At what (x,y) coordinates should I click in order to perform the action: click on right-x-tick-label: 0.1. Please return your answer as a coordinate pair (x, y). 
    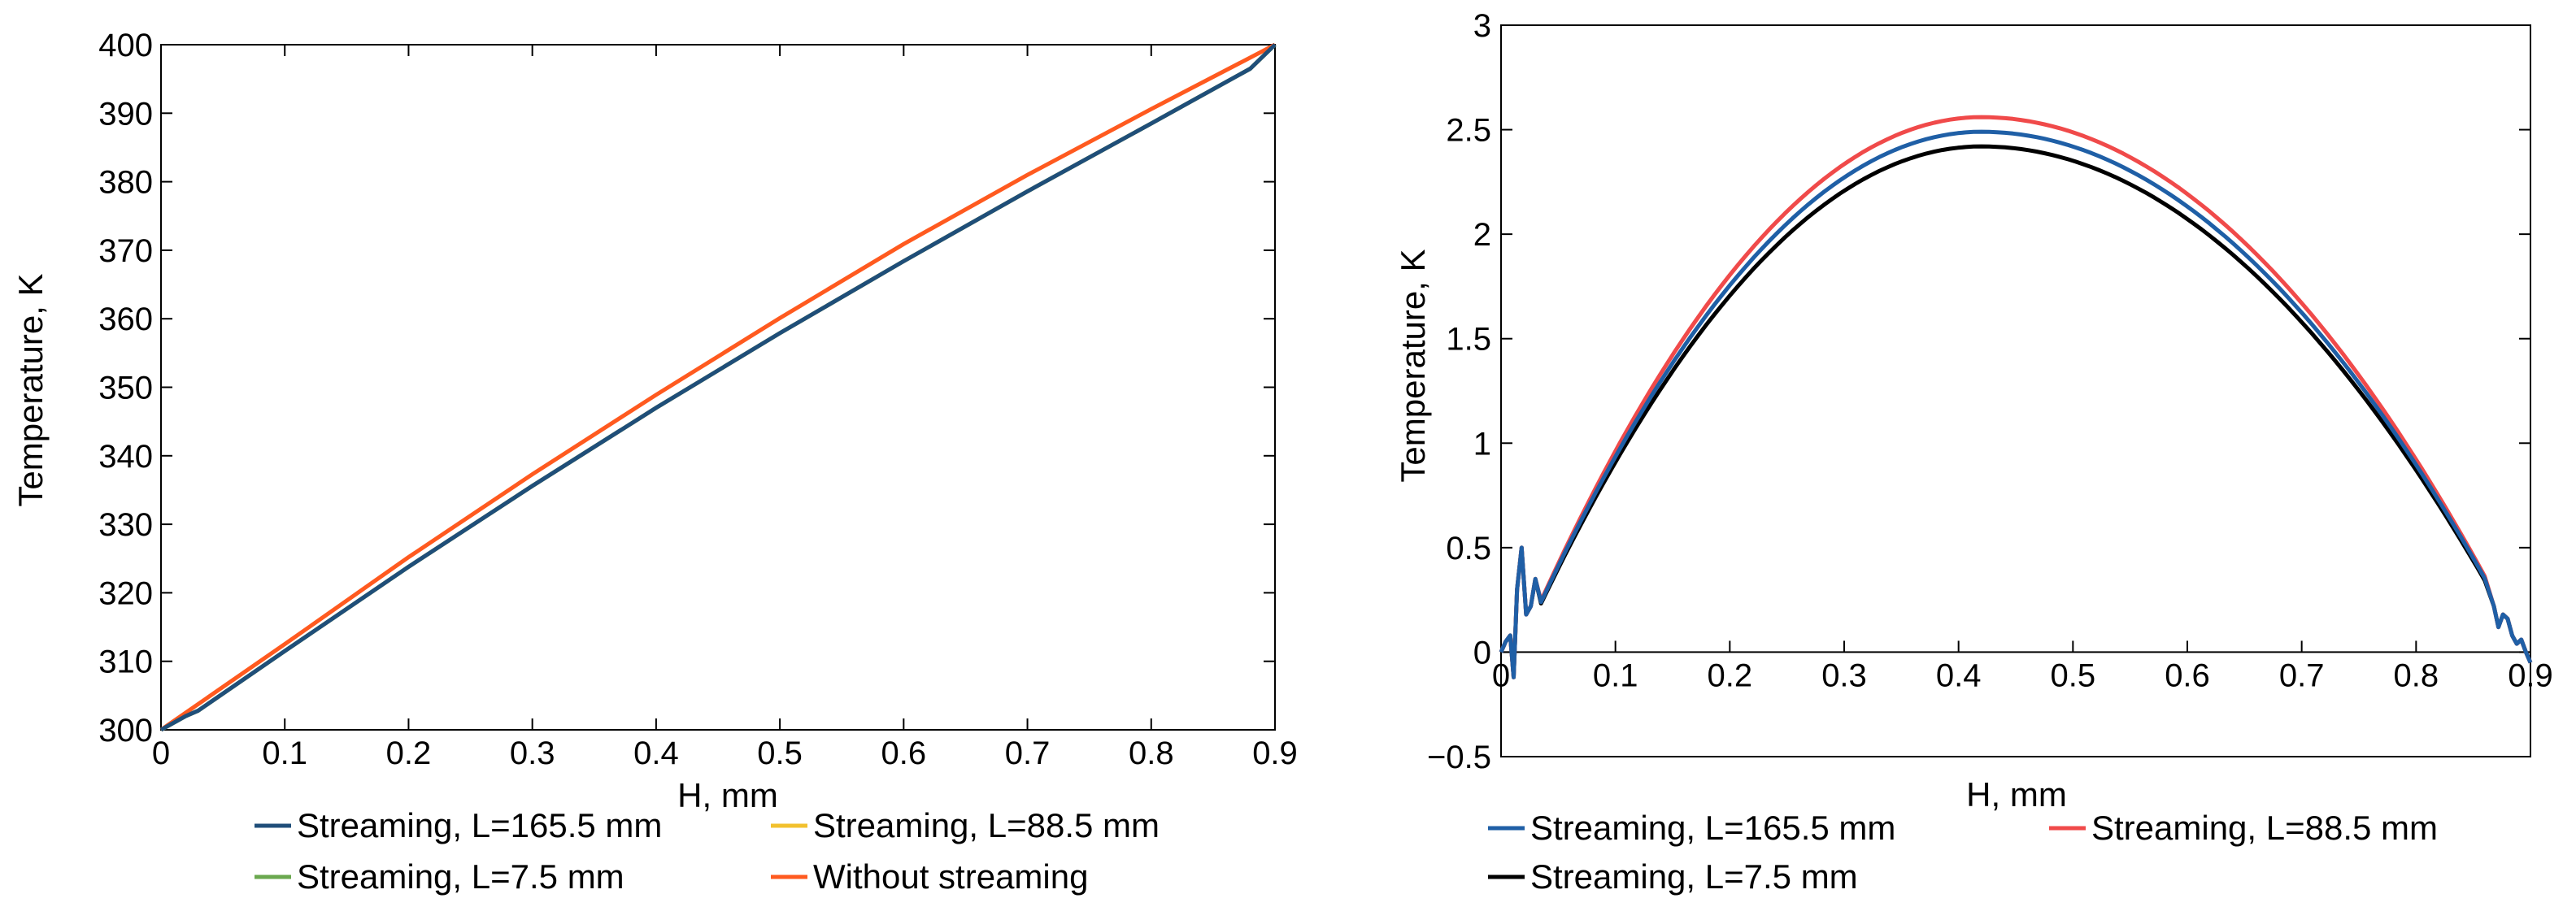
    Looking at the image, I should click on (1616, 675).